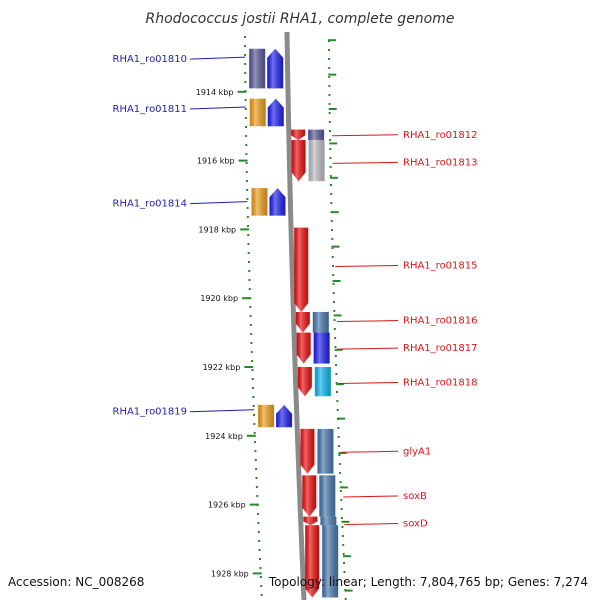 The width and height of the screenshot is (600, 600). What do you see at coordinates (308, 160) in the screenshot?
I see `gene-RHA1_ro01813` at bounding box center [308, 160].